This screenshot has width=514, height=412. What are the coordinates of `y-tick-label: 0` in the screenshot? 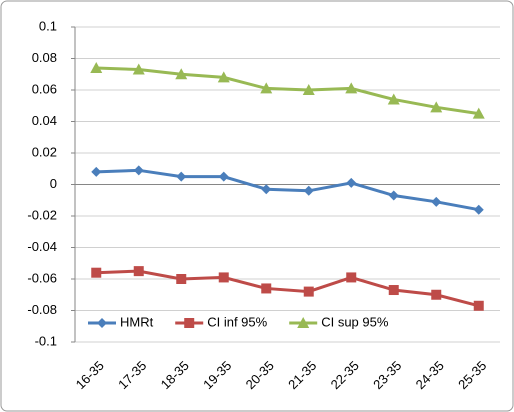 It's located at (53, 183).